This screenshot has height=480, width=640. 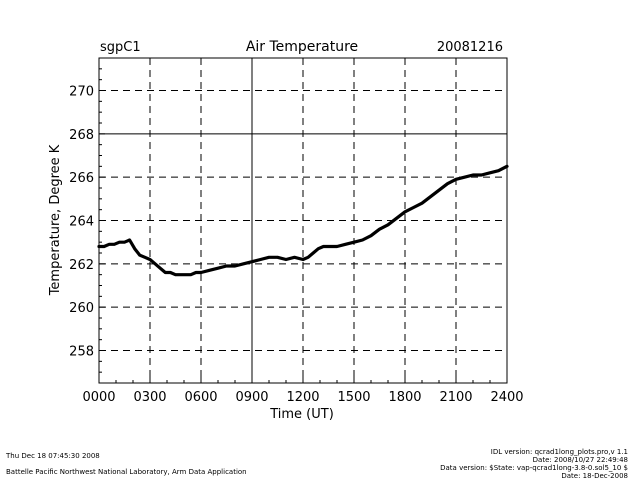 I want to click on footer-data-date: Date: 18-Dec-2008, so click(x=594, y=476).